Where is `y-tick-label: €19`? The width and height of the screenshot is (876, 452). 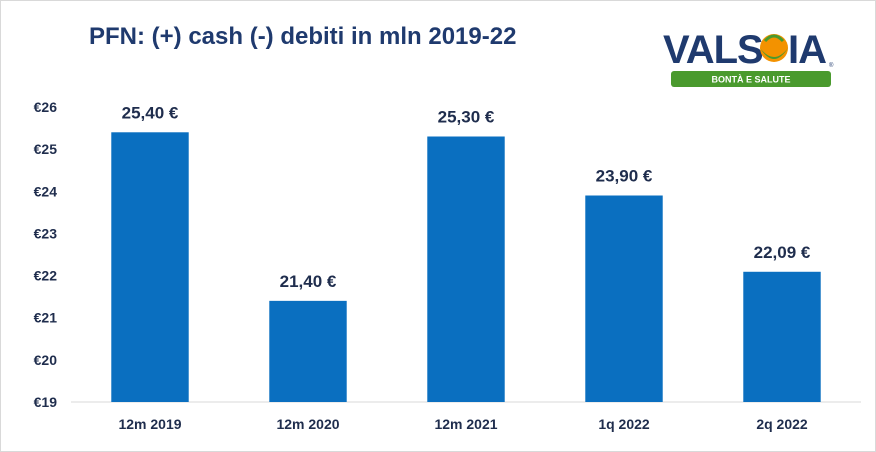
y-tick-label: €19 is located at coordinates (46, 402).